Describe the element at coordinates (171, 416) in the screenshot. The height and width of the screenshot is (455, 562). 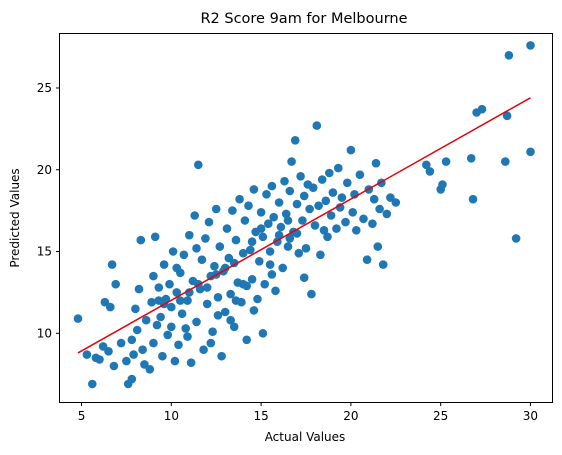
I see `x-tick-label: 10` at that location.